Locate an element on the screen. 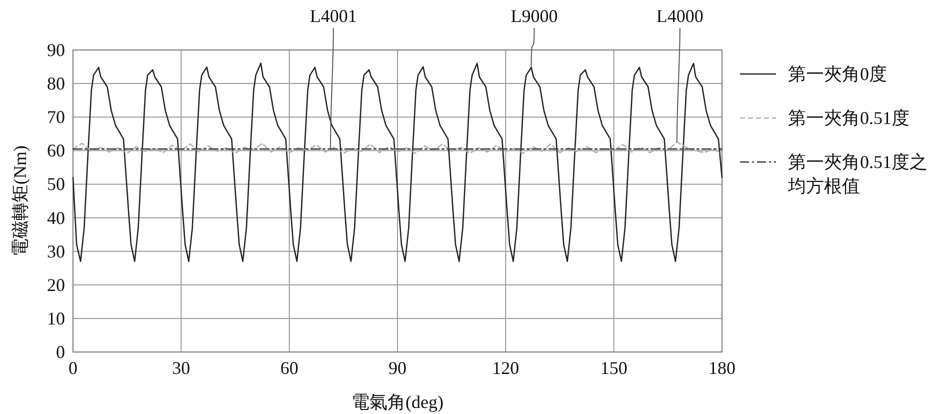 The width and height of the screenshot is (939, 414). x-tick-label: 180 is located at coordinates (722, 368).